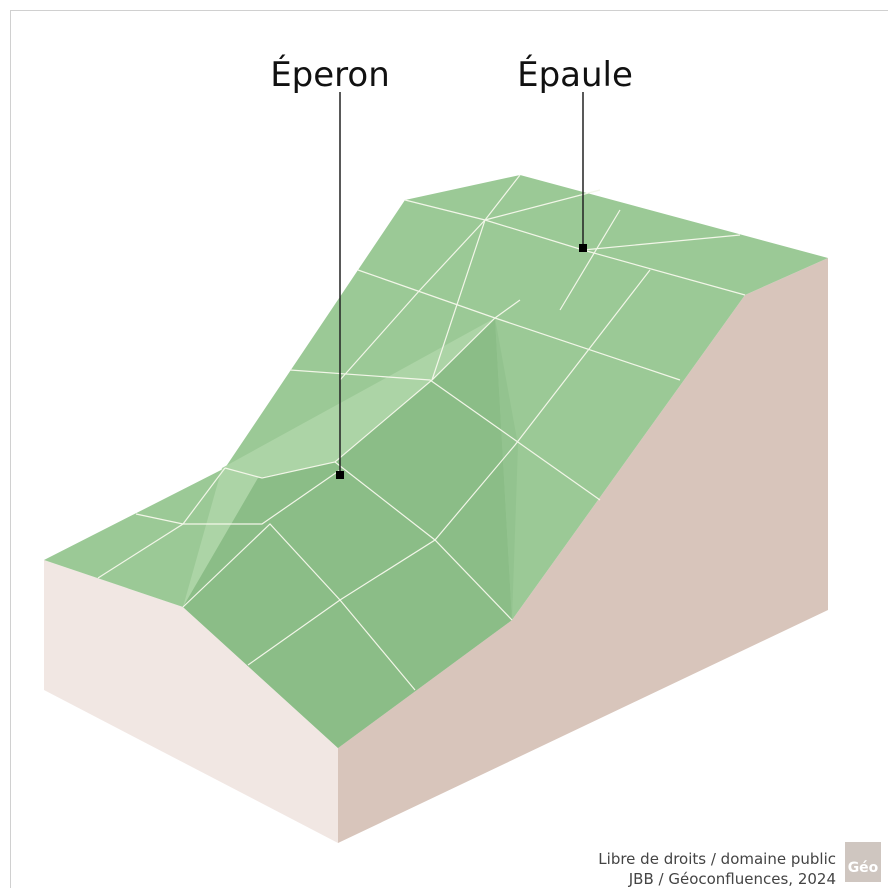  What do you see at coordinates (863, 868) in the screenshot?
I see `logo-text: Géo` at bounding box center [863, 868].